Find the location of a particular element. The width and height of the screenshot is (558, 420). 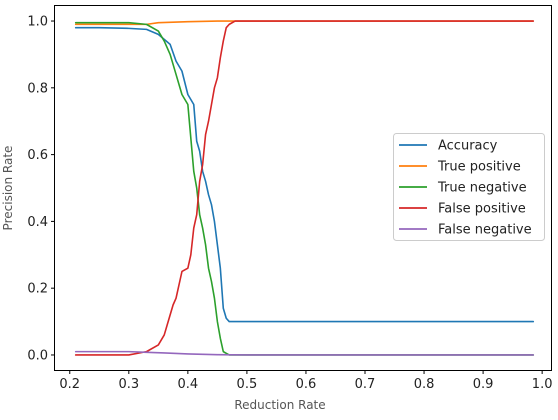

x-tick-label: 0.3 is located at coordinates (128, 384).